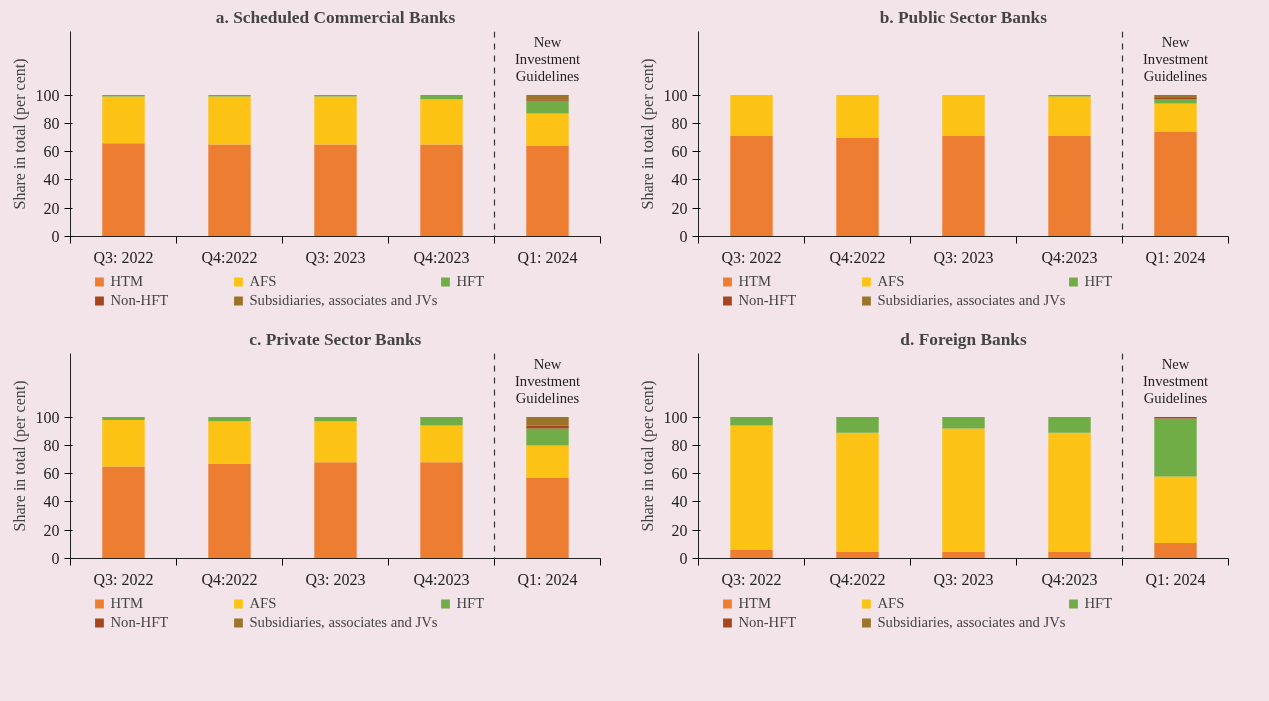 This screenshot has height=701, width=1269. Describe the element at coordinates (963, 339) in the screenshot. I see `chart-title: d. Foreign Banks` at that location.